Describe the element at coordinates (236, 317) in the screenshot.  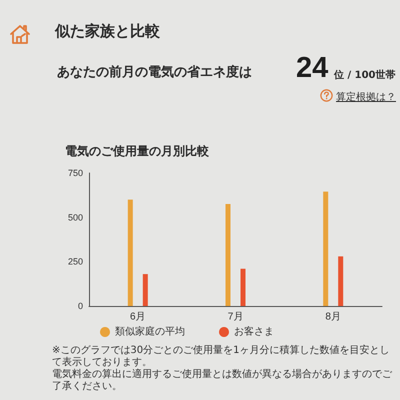
I see `x-tick-label: 7月` at that location.